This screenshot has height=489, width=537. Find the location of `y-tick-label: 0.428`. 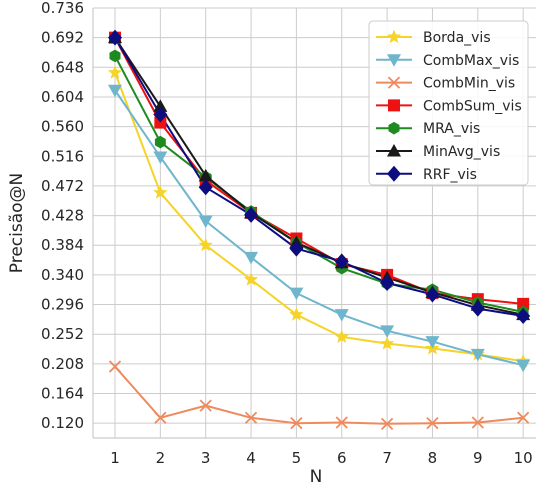

y-tick-label: 0.428 is located at coordinates (62, 216).